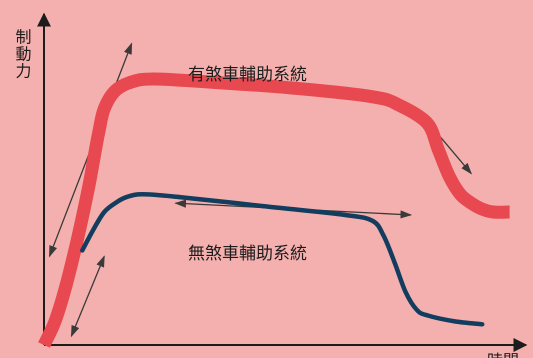  What do you see at coordinates (22, 54) in the screenshot?
I see `y-axis-label: 制動力` at bounding box center [22, 54].